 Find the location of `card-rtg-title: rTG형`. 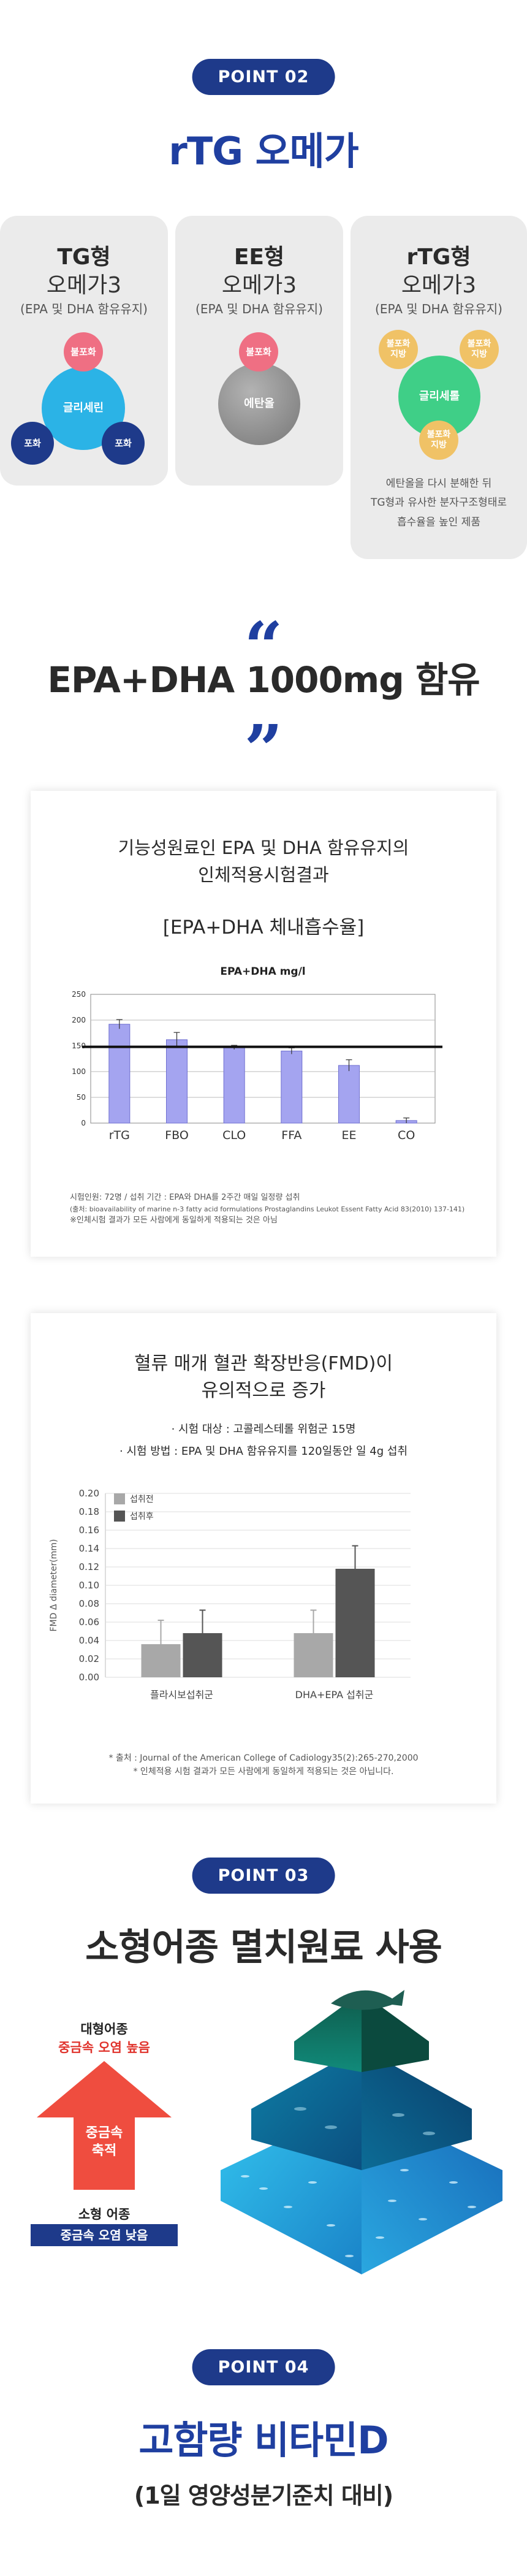

card-rtg-title: rTG형 is located at coordinates (438, 257).